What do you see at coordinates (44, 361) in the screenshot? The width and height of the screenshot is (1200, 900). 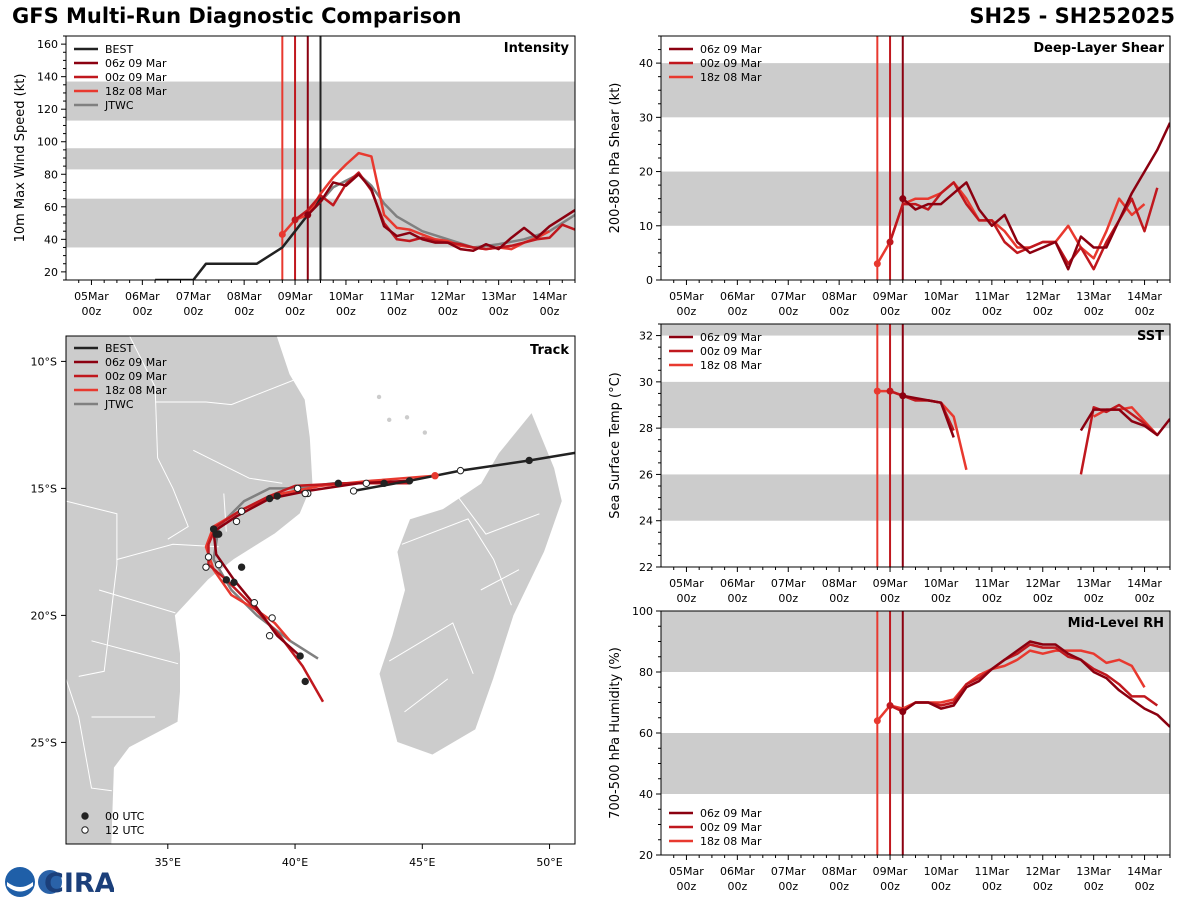 I see `y-tick-label: 10°S` at bounding box center [44, 361].